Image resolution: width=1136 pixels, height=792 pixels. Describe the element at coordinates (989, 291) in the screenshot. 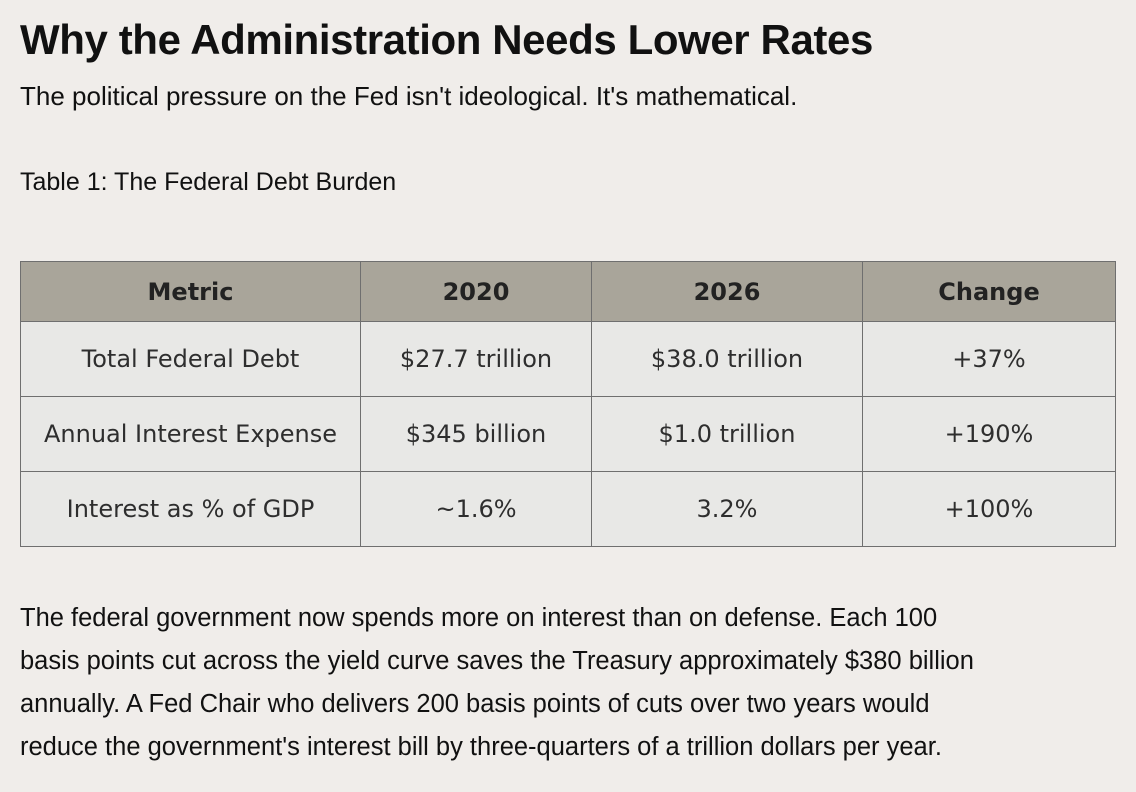

I see `column-header-change: Change` at that location.